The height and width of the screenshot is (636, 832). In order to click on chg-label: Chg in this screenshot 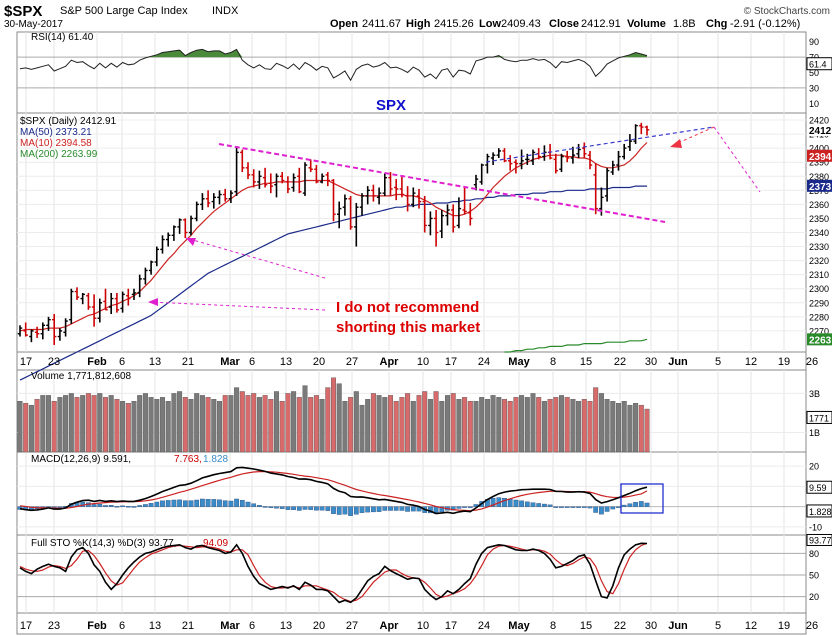, I will do `click(716, 24)`.